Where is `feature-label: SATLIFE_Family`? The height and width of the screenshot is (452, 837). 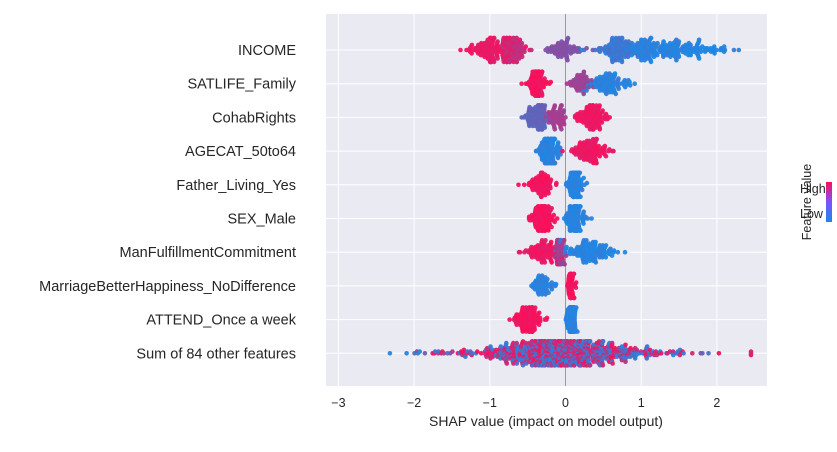 feature-label: SATLIFE_Family is located at coordinates (241, 85).